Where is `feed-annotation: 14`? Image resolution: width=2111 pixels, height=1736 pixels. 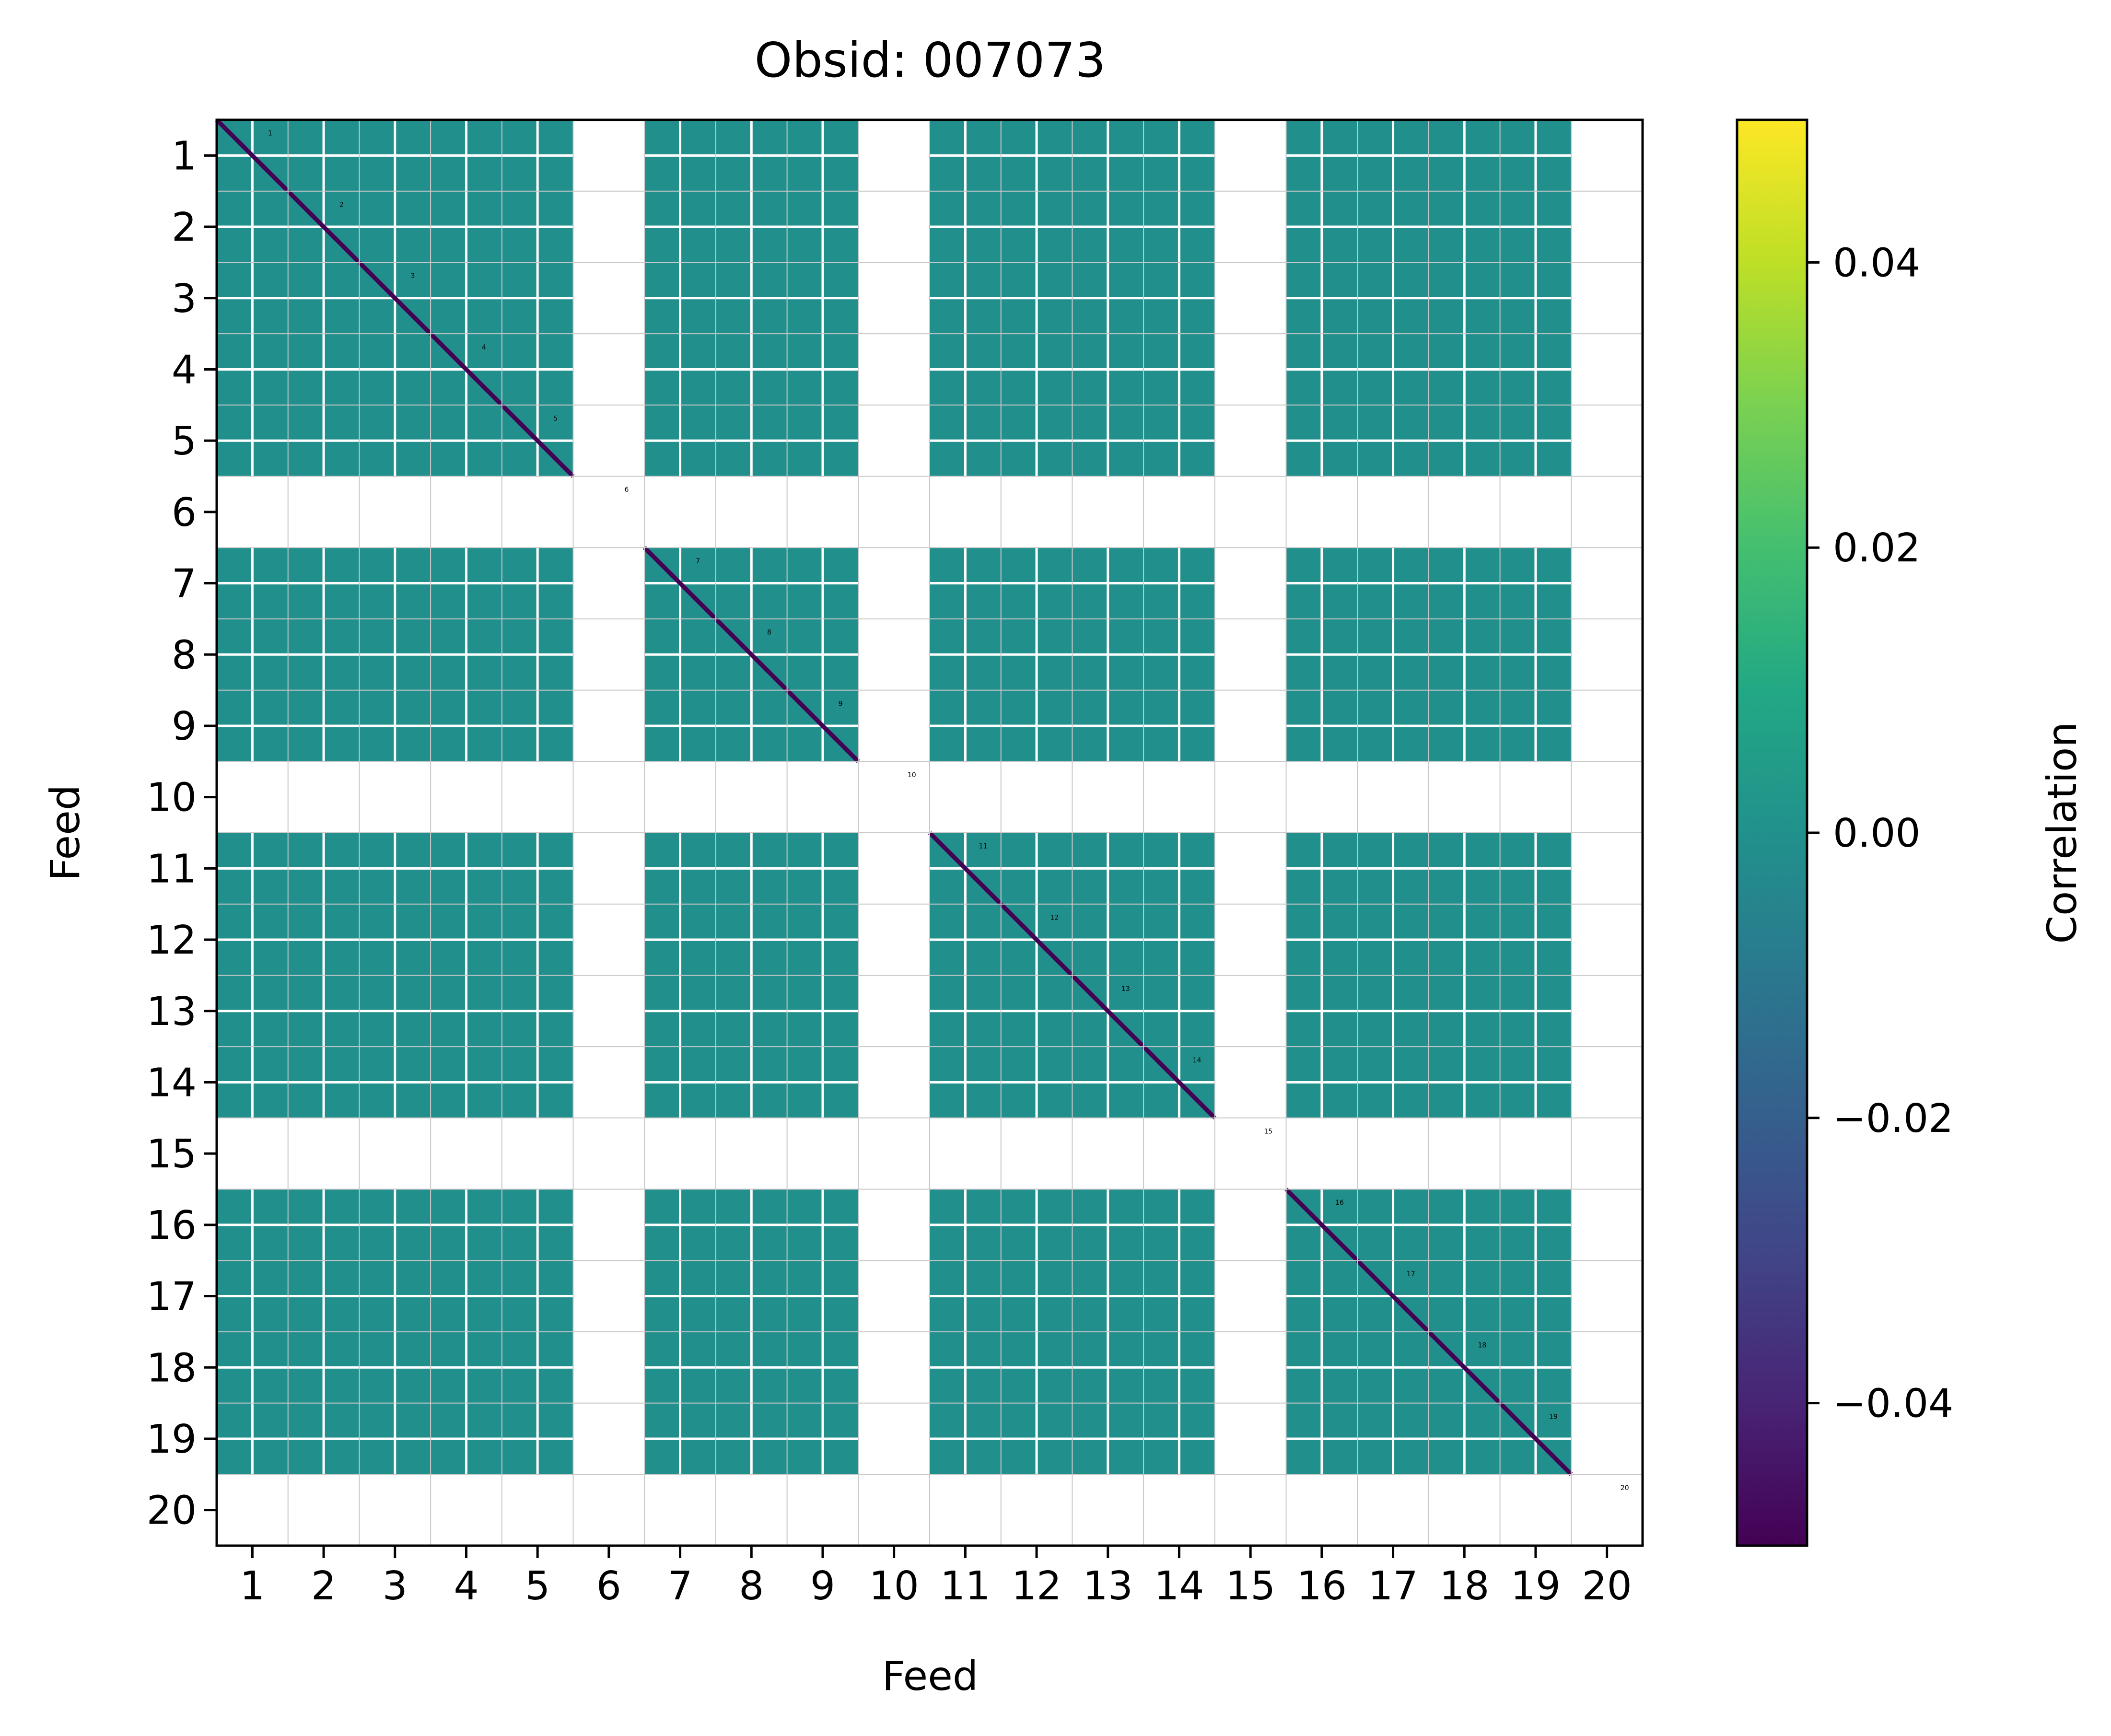 feed-annotation: 14 is located at coordinates (1197, 1060).